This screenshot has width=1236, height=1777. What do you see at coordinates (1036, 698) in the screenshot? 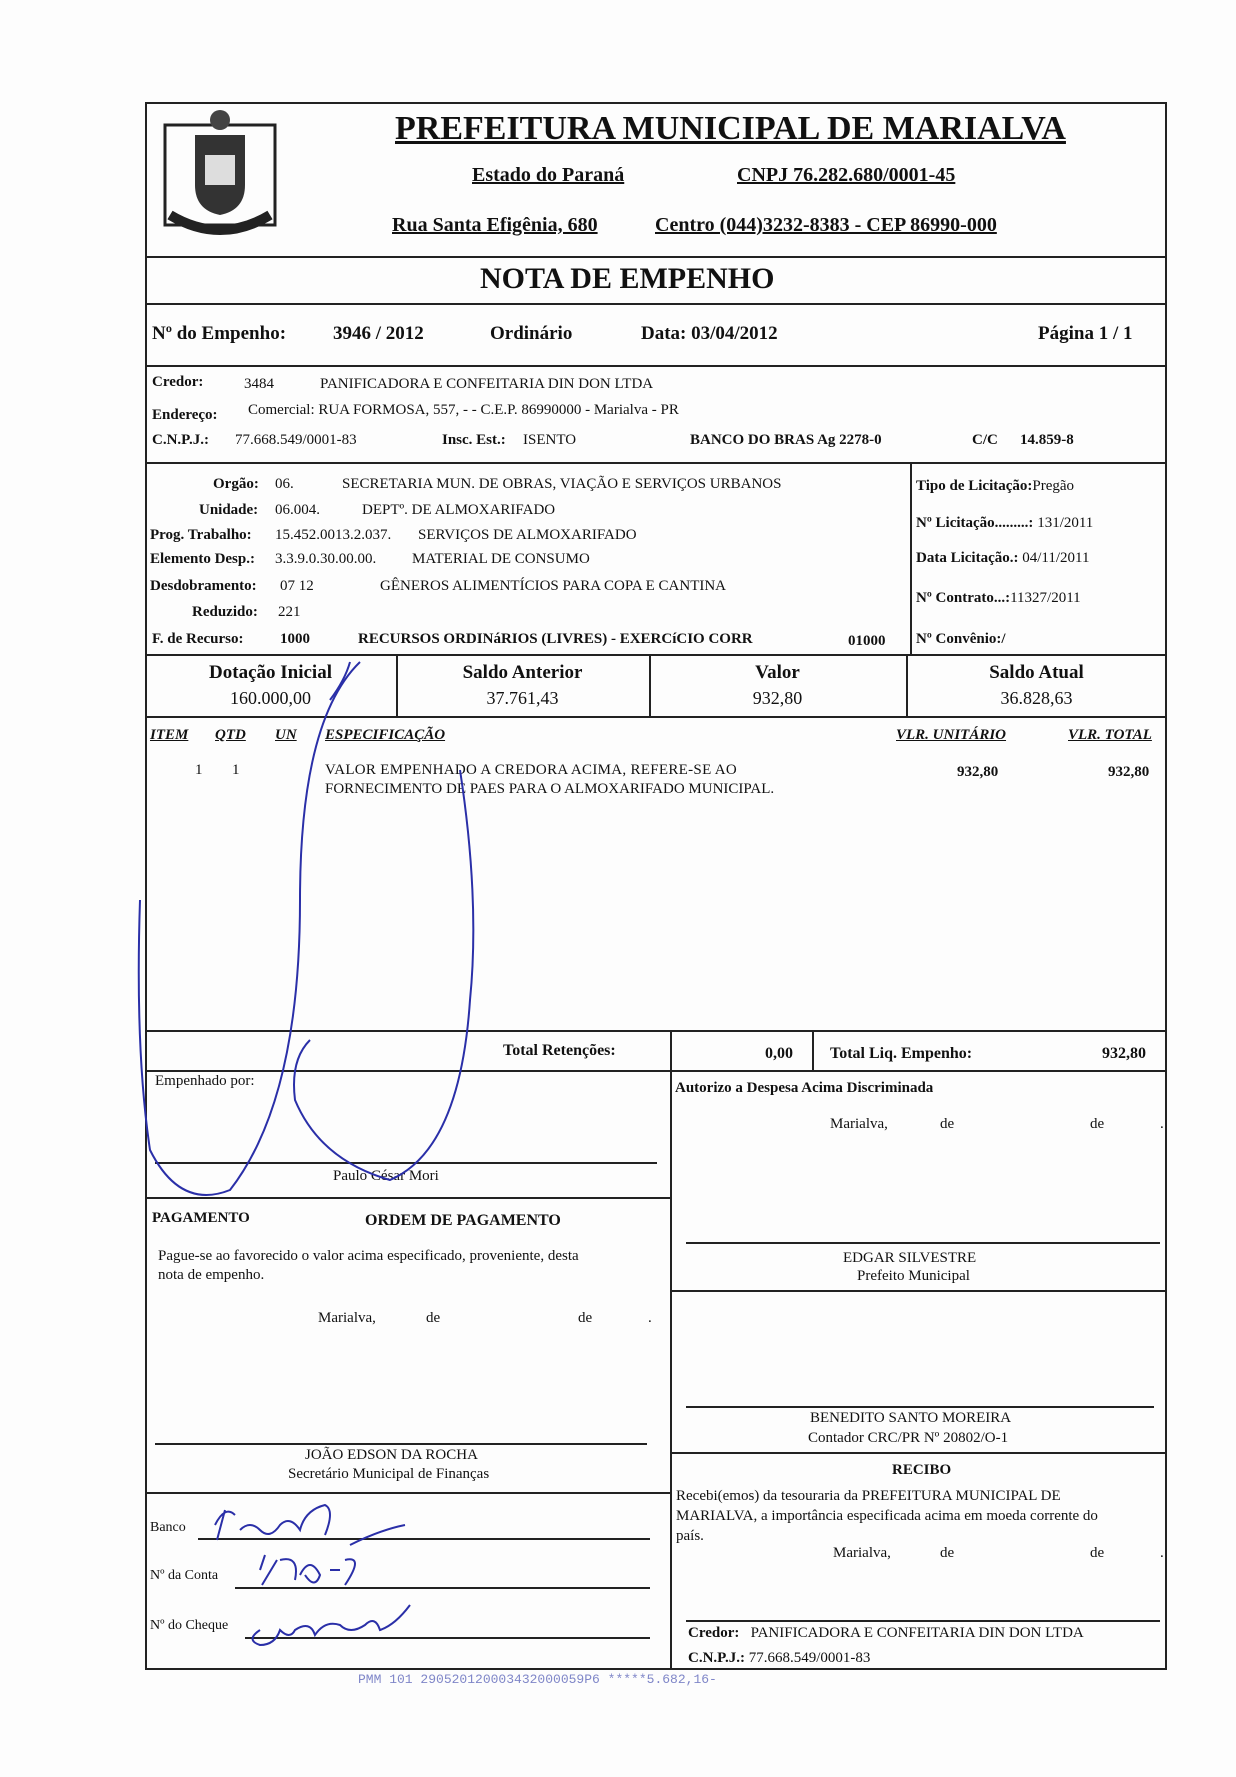
I see `balance-value: 36.828,63` at bounding box center [1036, 698].